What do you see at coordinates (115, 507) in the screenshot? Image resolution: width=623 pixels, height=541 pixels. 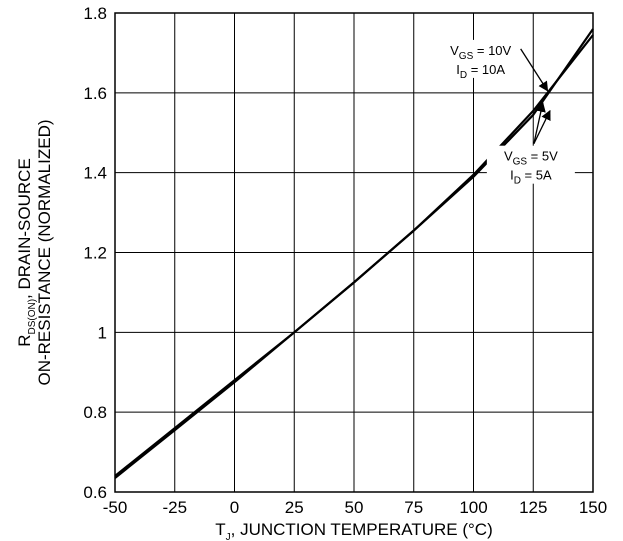 I see `x-tick-label: -50` at bounding box center [115, 507].